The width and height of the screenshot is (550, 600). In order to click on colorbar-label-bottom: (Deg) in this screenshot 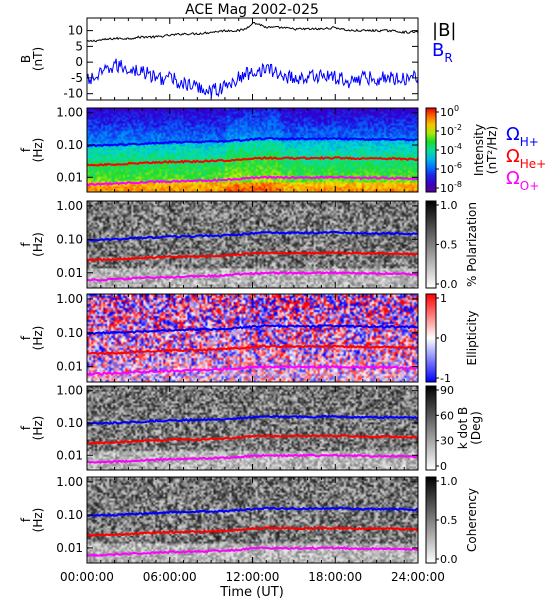, I will do `click(476, 428)`.